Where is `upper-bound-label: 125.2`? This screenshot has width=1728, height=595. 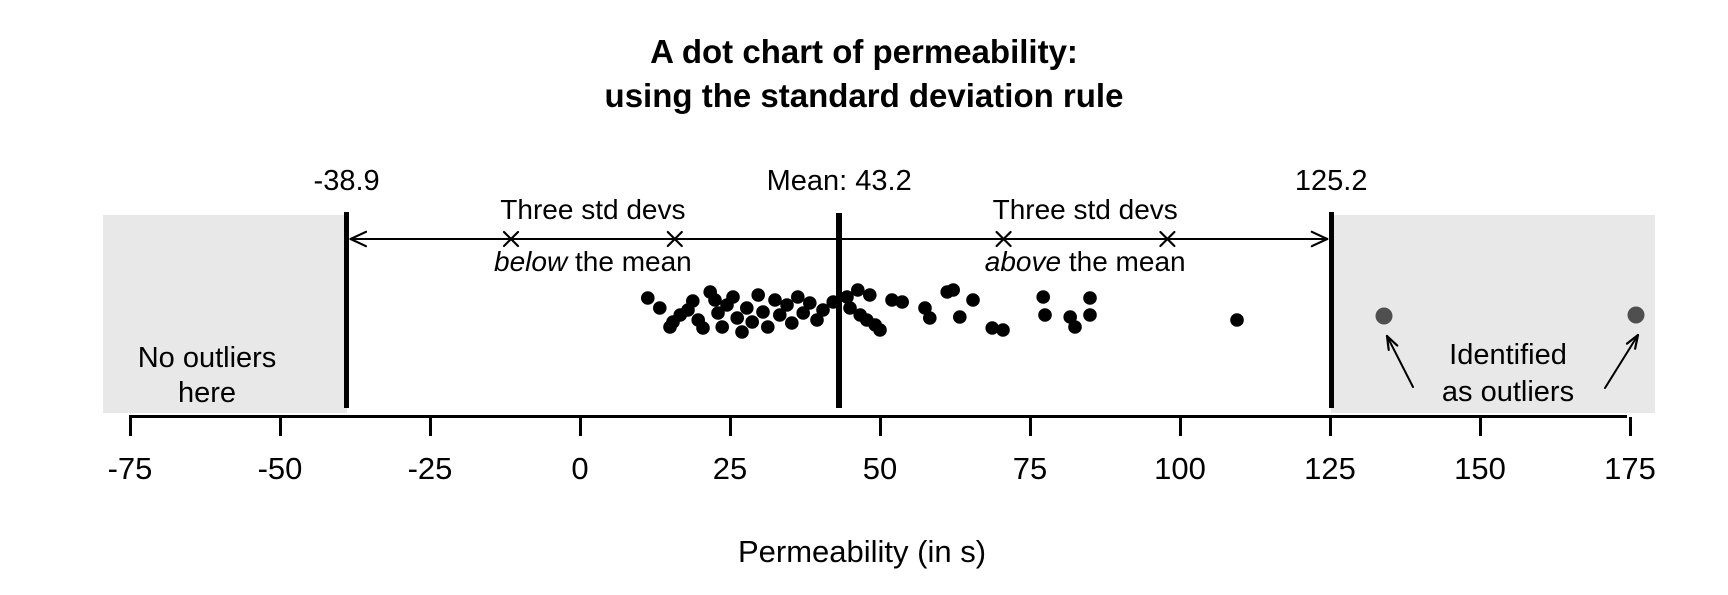 upper-bound-label: 125.2 is located at coordinates (1331, 181).